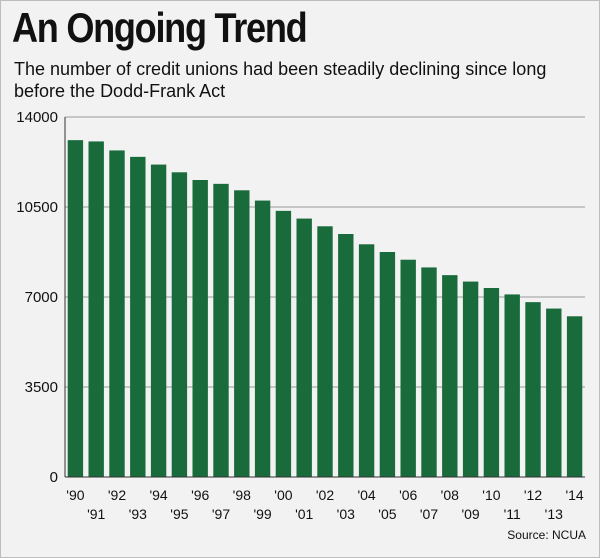 Image resolution: width=600 pixels, height=558 pixels. What do you see at coordinates (283, 495) in the screenshot?
I see `x-tick-label: '00` at bounding box center [283, 495].